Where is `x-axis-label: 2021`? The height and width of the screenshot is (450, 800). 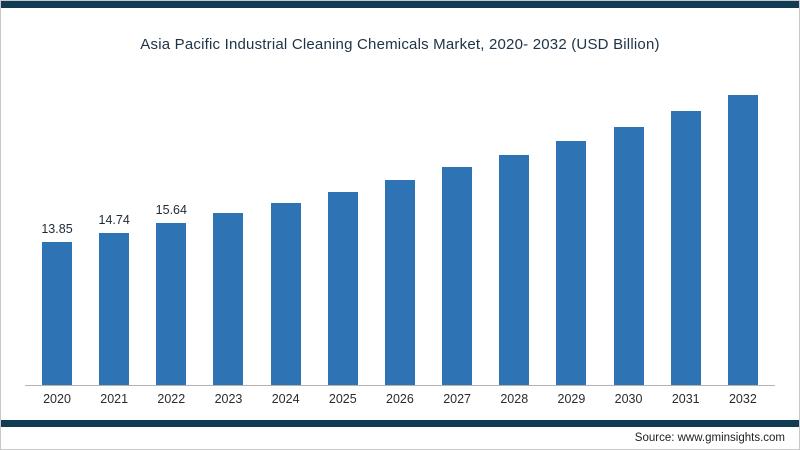 x-axis-label: 2021 is located at coordinates (114, 399).